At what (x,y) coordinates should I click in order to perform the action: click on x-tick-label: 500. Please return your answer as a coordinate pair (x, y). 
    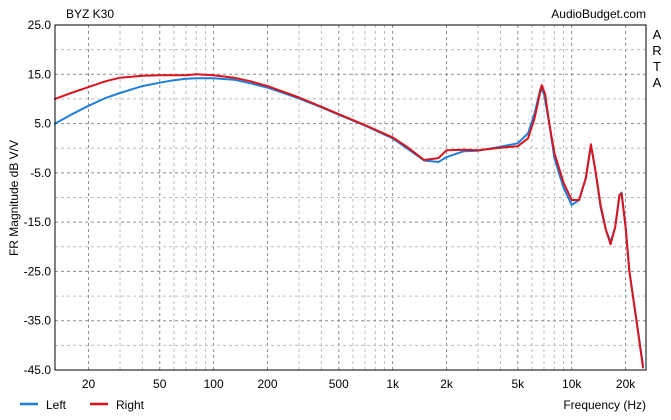
    Looking at the image, I should click on (339, 384).